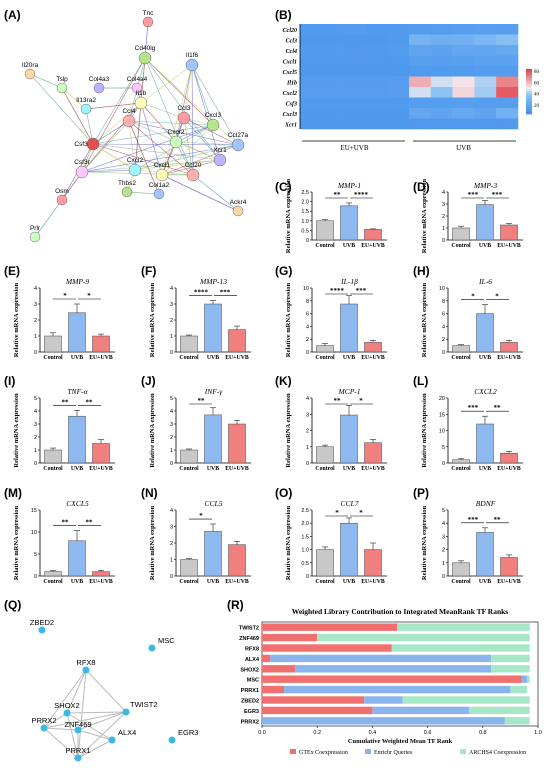 The height and width of the screenshot is (768, 550). What do you see at coordinates (82, 162) in the screenshot?
I see `network-node-label: Csf3r` at bounding box center [82, 162].